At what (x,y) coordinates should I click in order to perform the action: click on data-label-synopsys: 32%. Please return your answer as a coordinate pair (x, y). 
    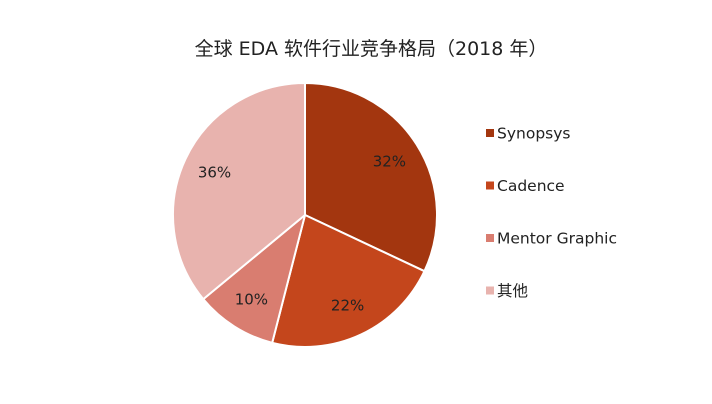
    Looking at the image, I should click on (389, 161).